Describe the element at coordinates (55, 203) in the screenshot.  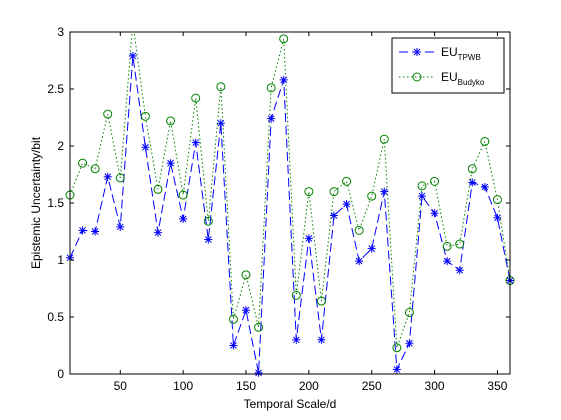
I see `y-tick-label: 1.5` at that location.